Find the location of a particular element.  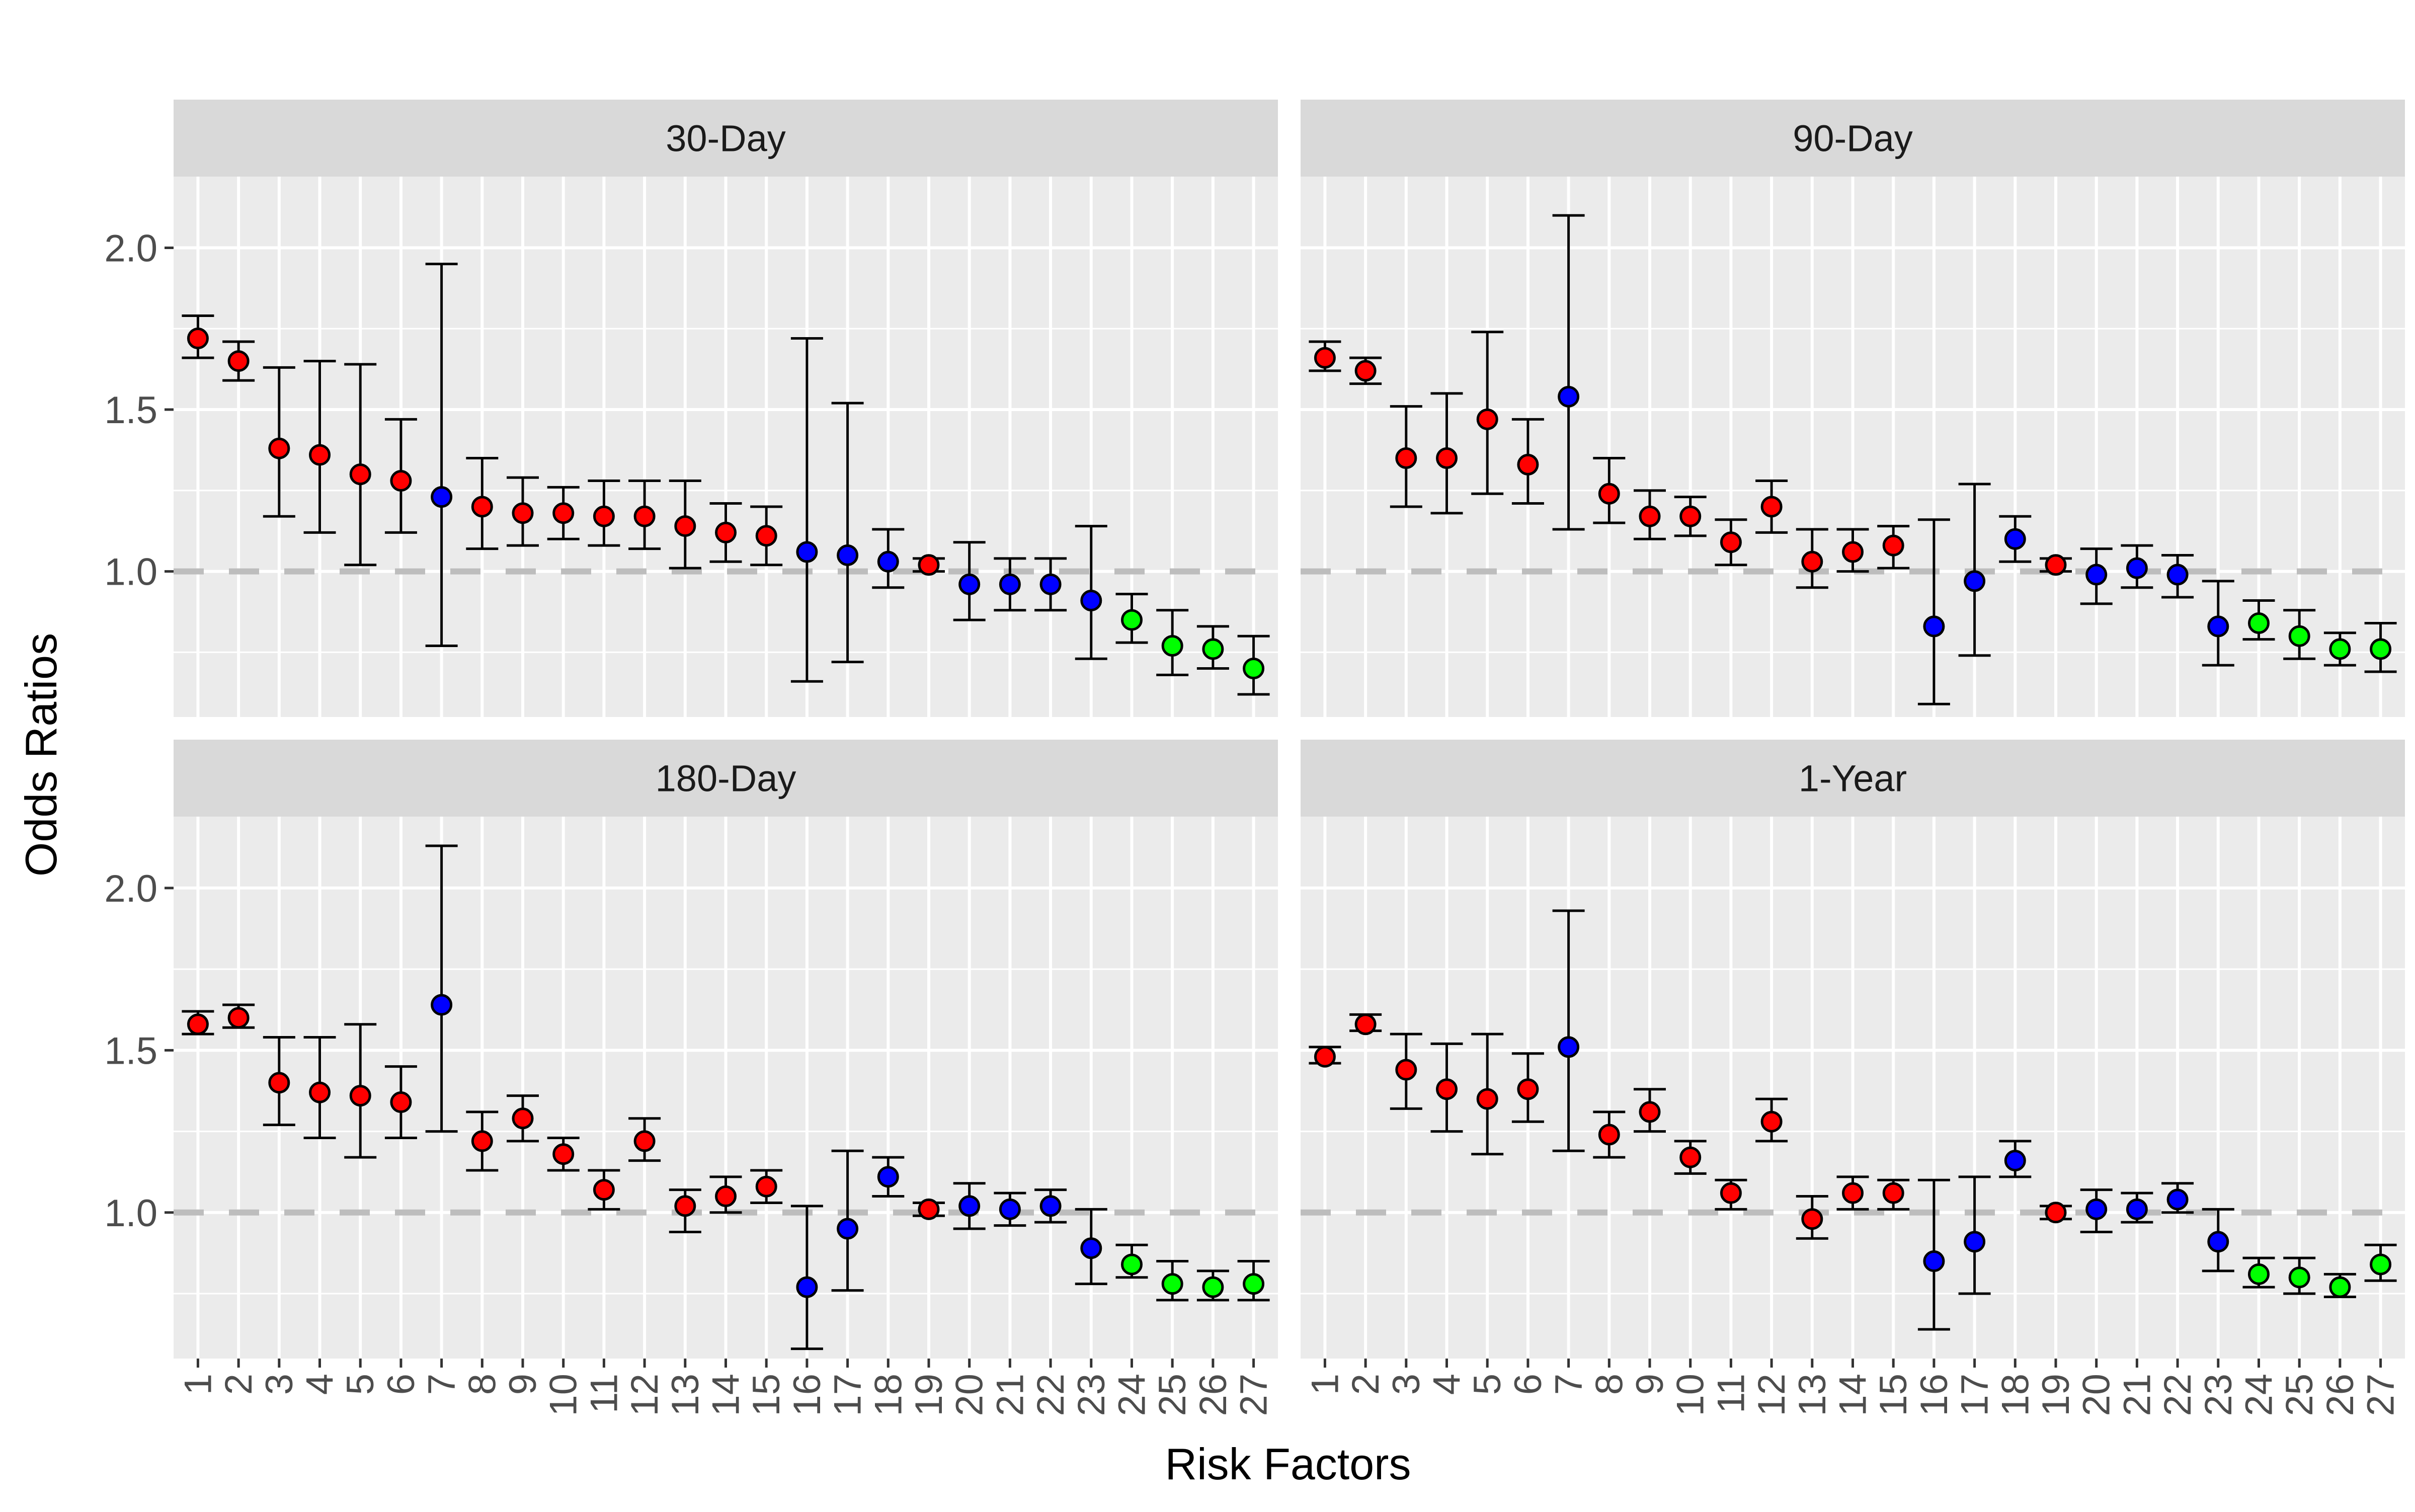

y-tick-label: 2.0 is located at coordinates (130, 888).